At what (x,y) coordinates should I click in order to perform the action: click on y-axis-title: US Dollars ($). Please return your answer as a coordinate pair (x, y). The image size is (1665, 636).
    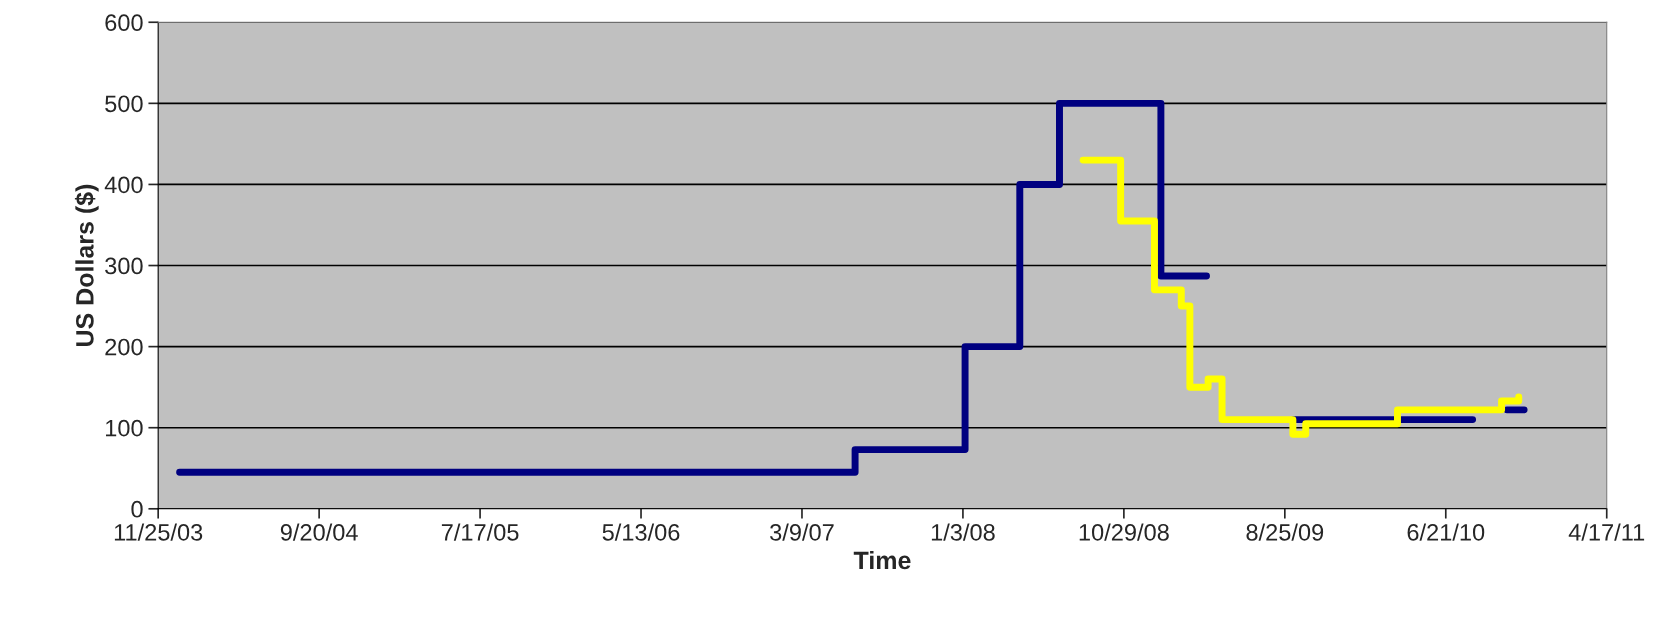
    Looking at the image, I should click on (86, 265).